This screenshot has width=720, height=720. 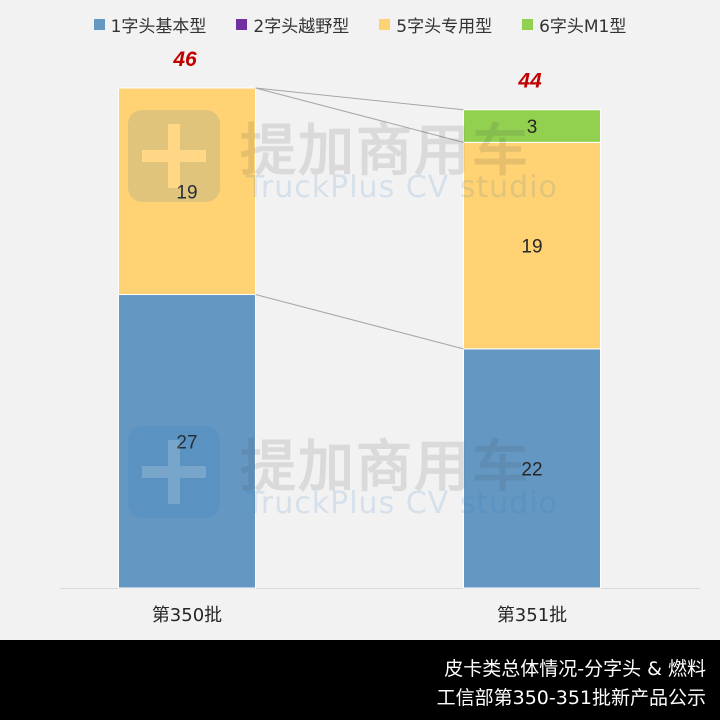 I want to click on legend-item: 1字头基本型, so click(x=150, y=24).